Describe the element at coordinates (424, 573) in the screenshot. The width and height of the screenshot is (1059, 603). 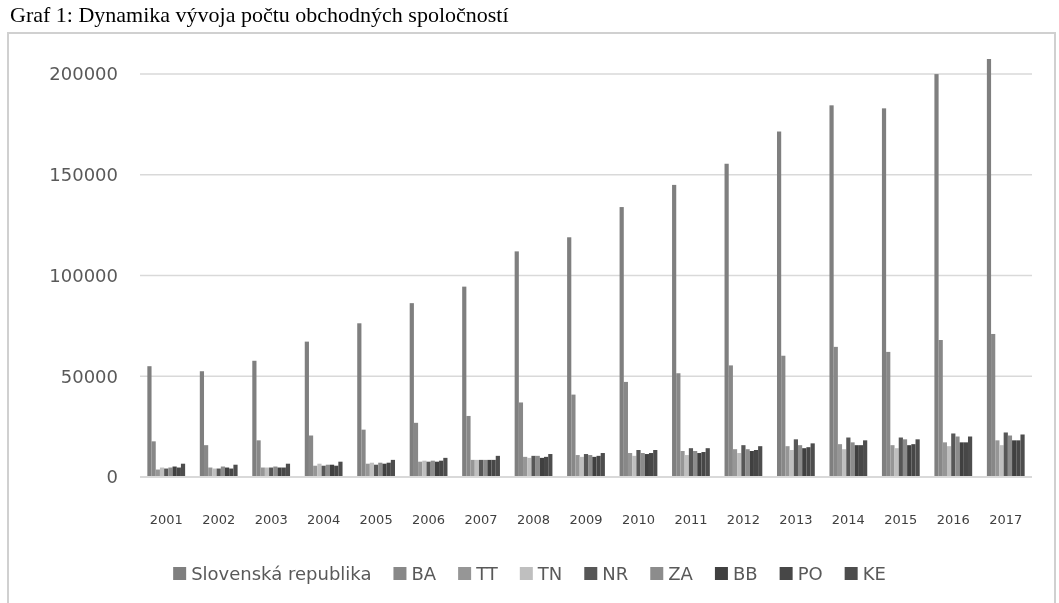
I see `legend-label: BA` at that location.